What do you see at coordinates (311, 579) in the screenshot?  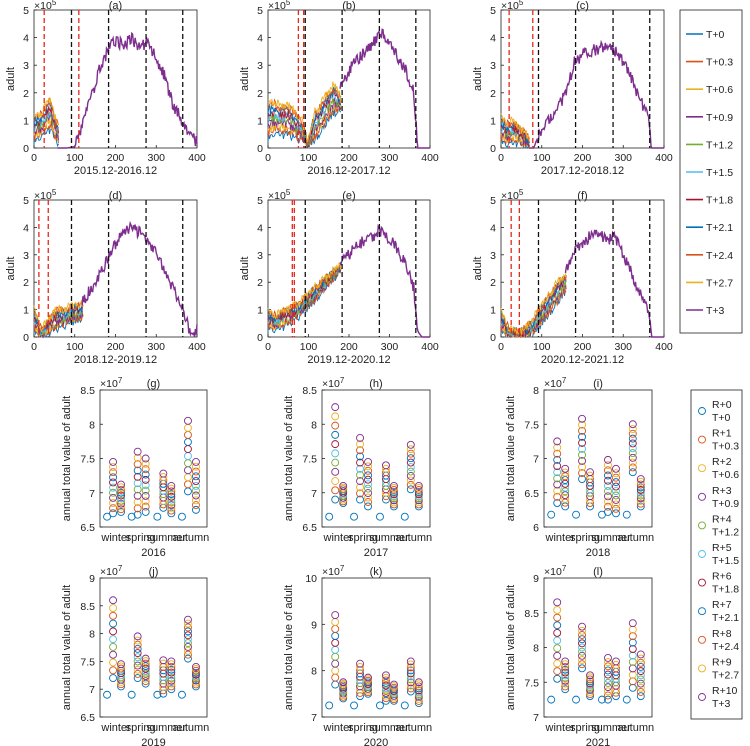 I see `y-tick-label: 10` at bounding box center [311, 579].